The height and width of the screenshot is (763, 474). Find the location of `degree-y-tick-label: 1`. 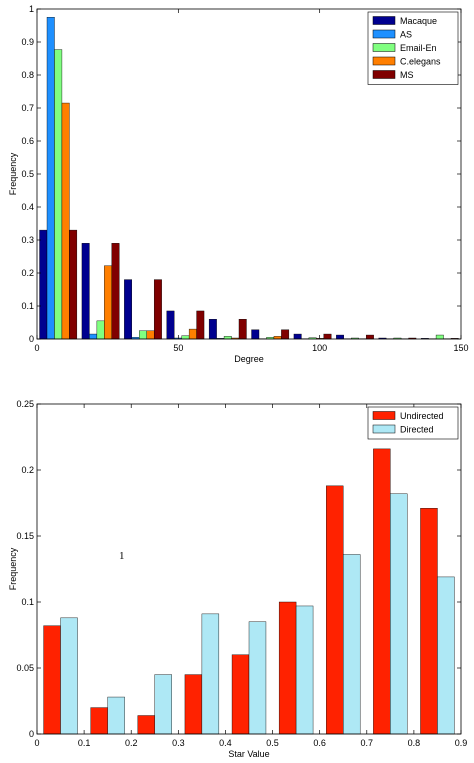

degree-y-tick-label: 1 is located at coordinates (31, 9).